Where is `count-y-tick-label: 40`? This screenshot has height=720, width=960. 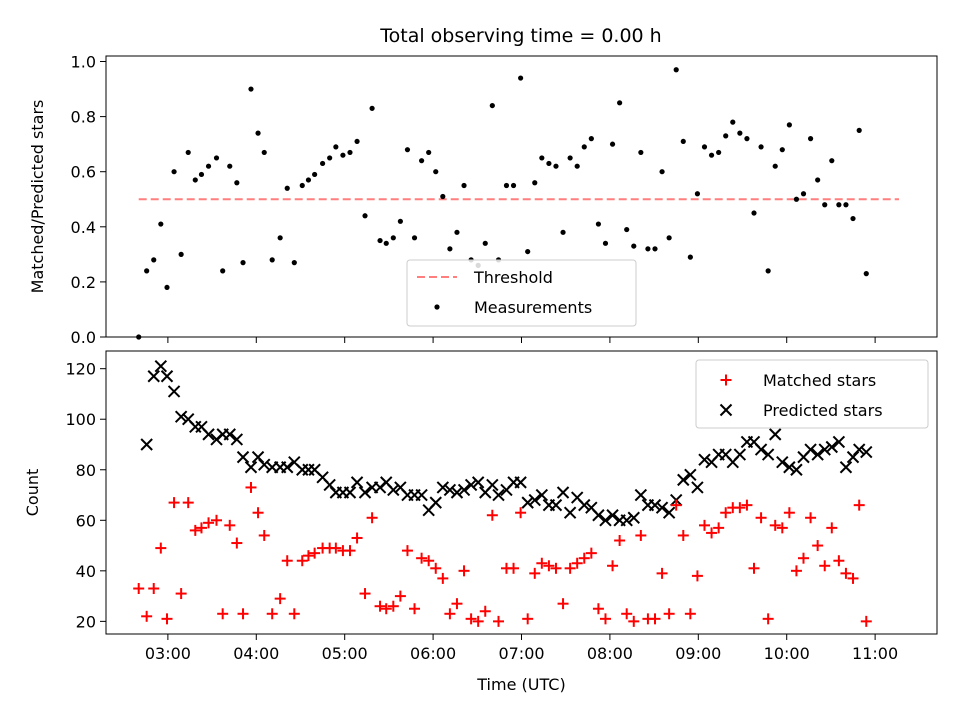
count-y-tick-label: 40 is located at coordinates (86, 571).